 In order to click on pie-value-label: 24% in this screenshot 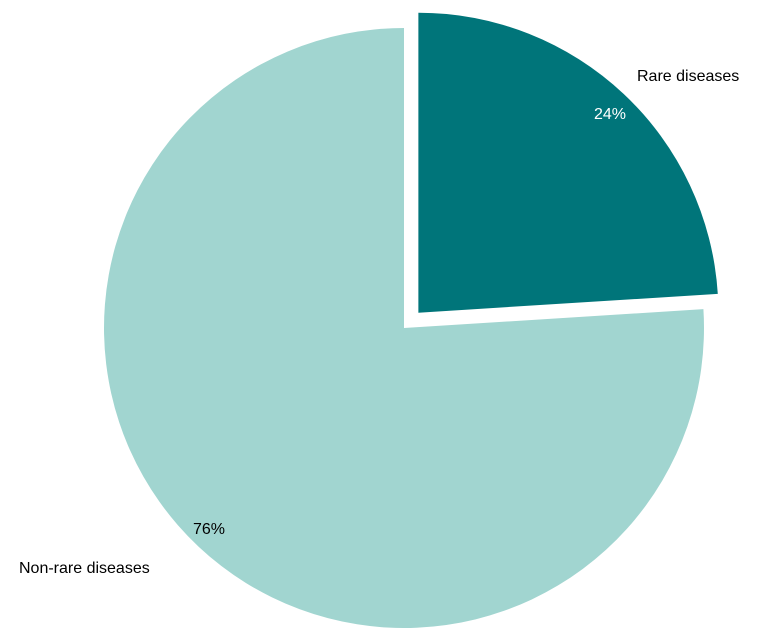, I will do `click(610, 114)`.